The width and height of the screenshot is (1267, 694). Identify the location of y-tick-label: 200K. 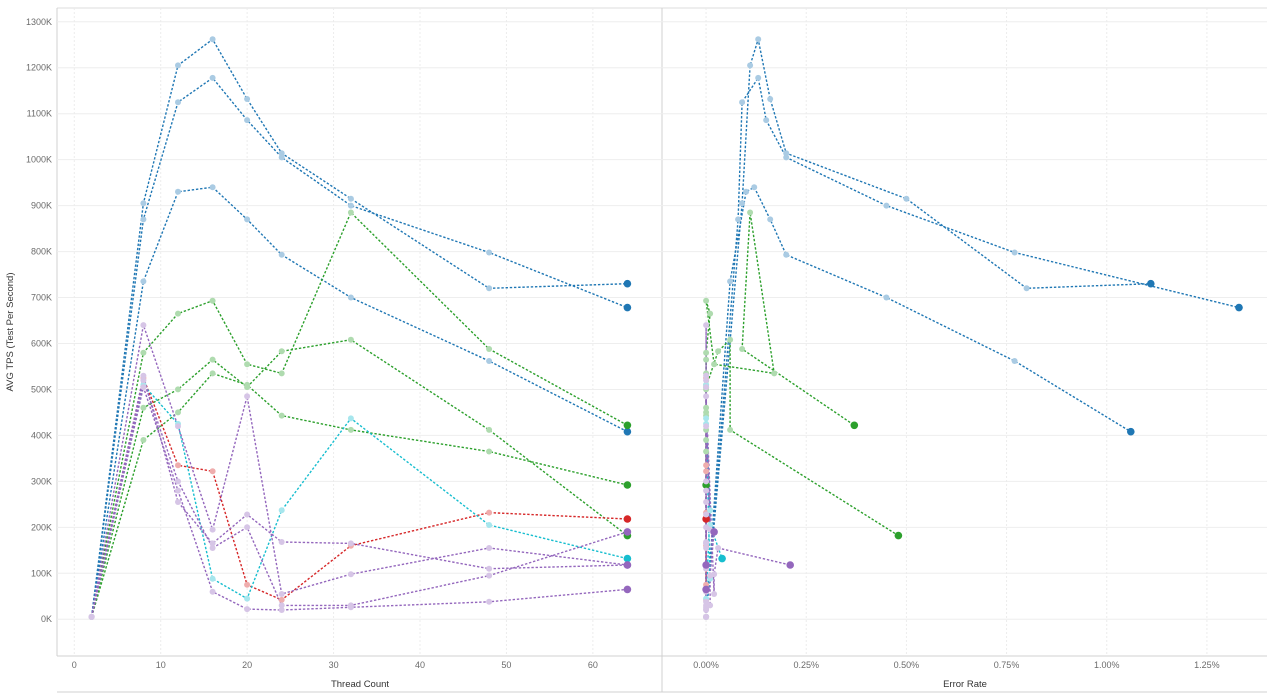
(41, 527).